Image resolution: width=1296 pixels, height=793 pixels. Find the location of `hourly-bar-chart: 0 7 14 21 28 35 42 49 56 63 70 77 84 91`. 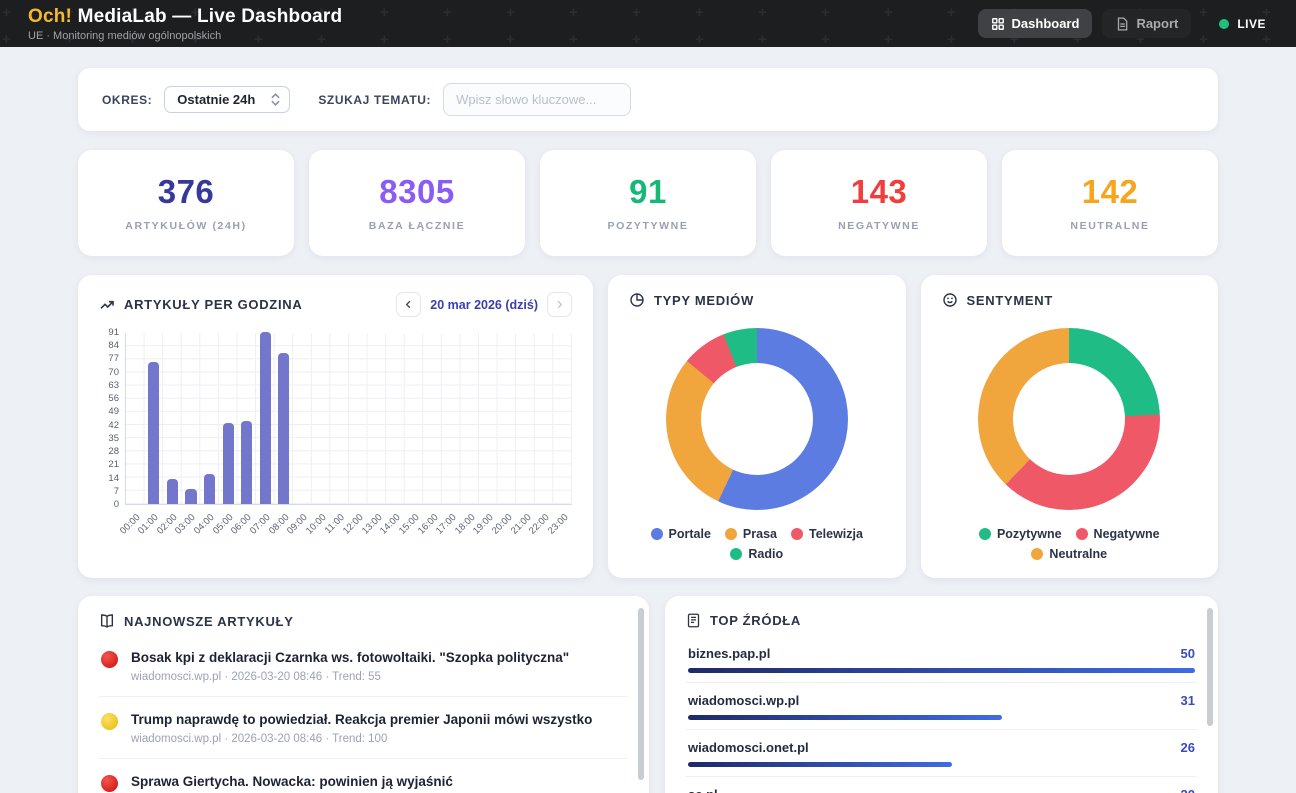

hourly-bar-chart: 0 7 14 21 28 35 42 49 56 63 70 77 84 91 is located at coordinates (335, 418).